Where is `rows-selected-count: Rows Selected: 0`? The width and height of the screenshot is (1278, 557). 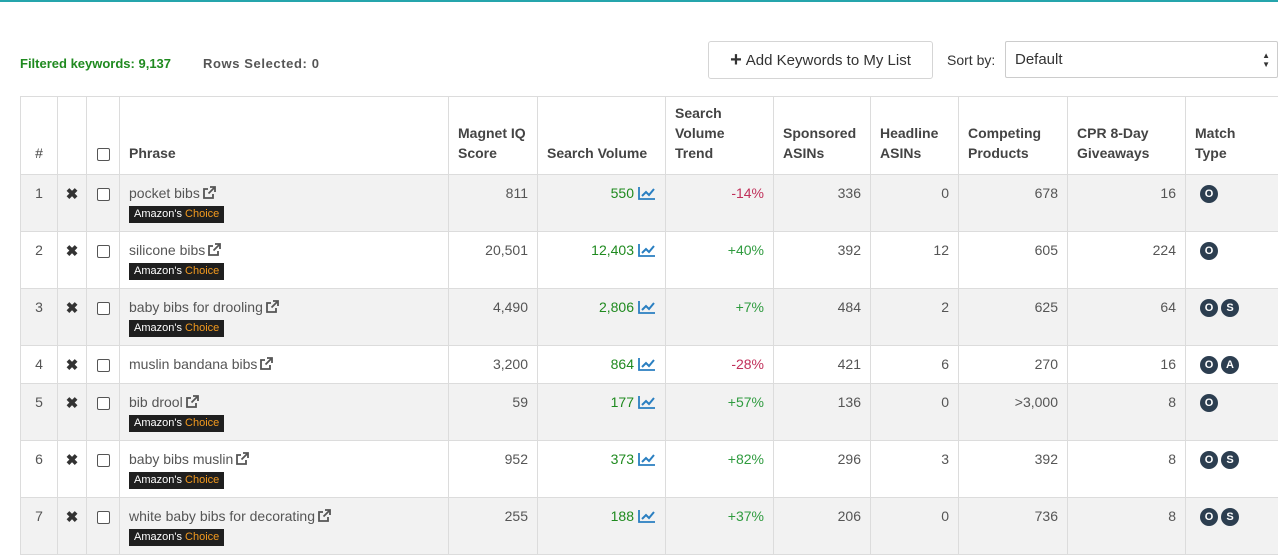
rows-selected-count: Rows Selected: 0 is located at coordinates (261, 63).